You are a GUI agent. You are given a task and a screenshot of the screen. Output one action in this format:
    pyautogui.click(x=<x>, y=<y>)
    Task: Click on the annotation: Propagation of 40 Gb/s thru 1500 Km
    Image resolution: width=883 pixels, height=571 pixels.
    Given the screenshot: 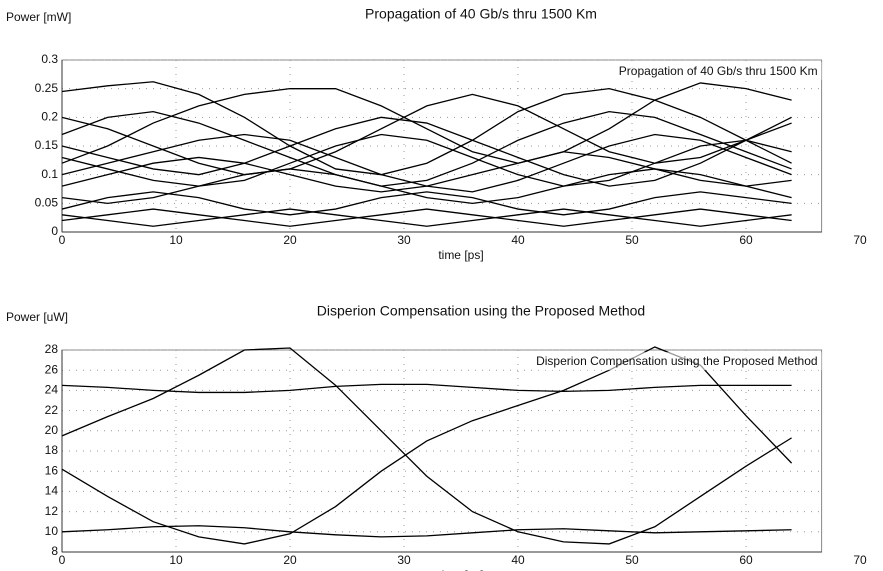 What is the action you would take?
    pyautogui.click(x=718, y=71)
    